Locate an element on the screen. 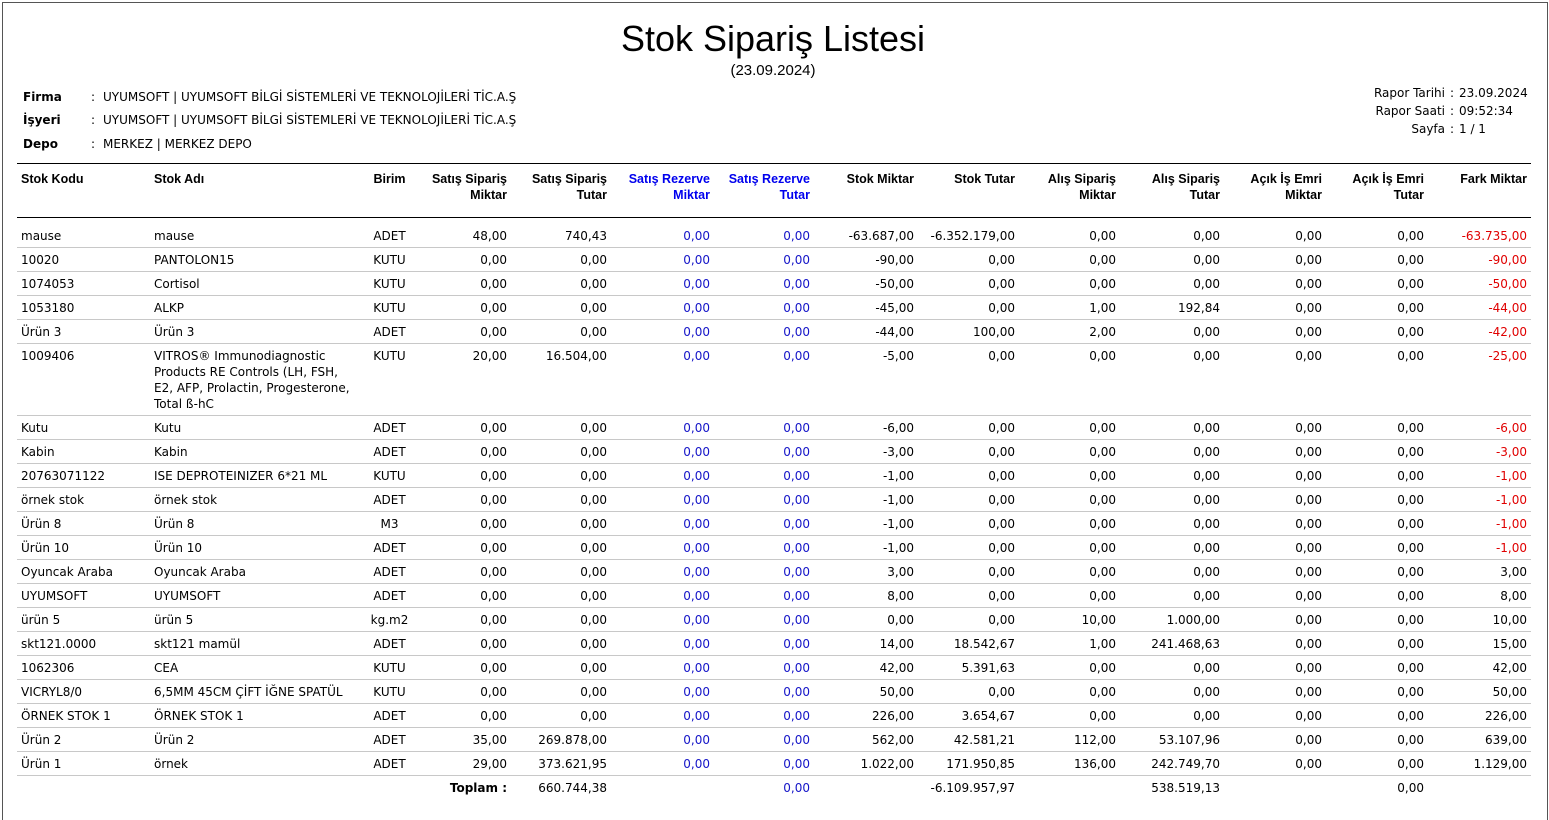 Image resolution: width=1549 pixels, height=820 pixels. cell-kod: skt121.0000 is located at coordinates (83, 643).